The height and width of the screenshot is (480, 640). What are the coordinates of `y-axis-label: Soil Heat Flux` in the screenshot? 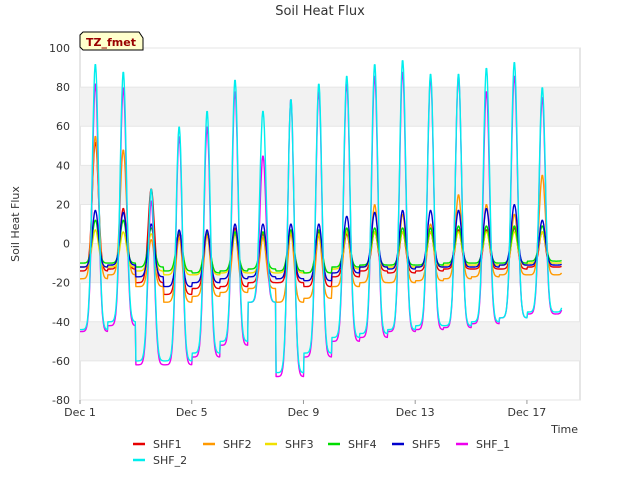 It's located at (15, 224).